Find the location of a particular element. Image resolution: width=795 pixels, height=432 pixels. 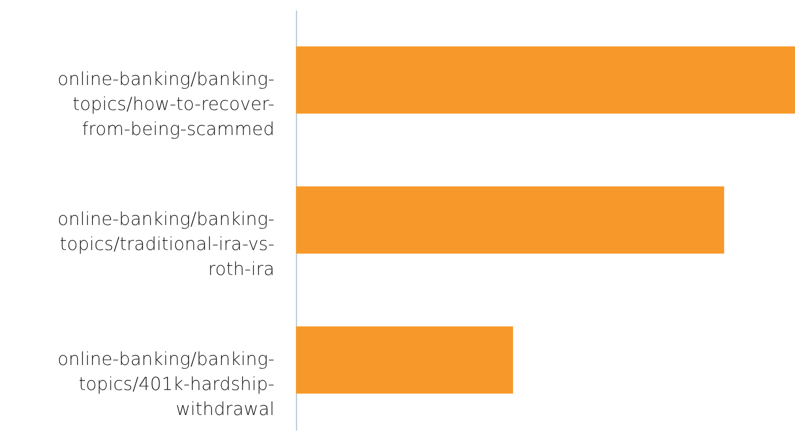

y-tick-label: online-banking/banking-topics/traditional-ira-vs-roth-ira is located at coordinates (166, 244).